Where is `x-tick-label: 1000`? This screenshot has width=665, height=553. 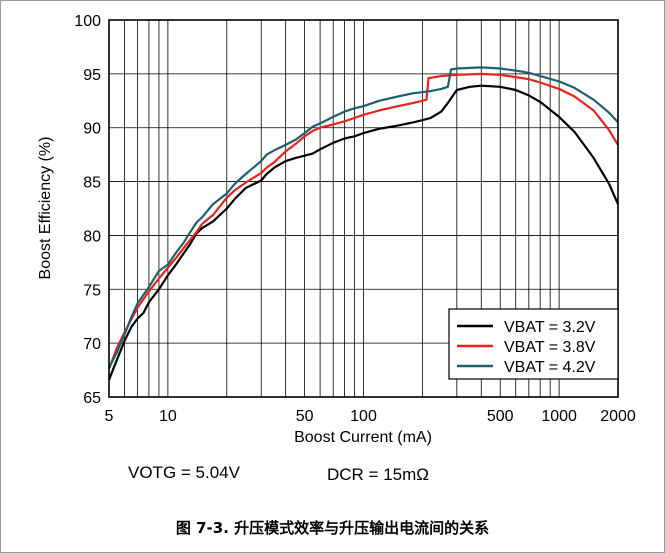
x-tick-label: 1000 is located at coordinates (559, 416).